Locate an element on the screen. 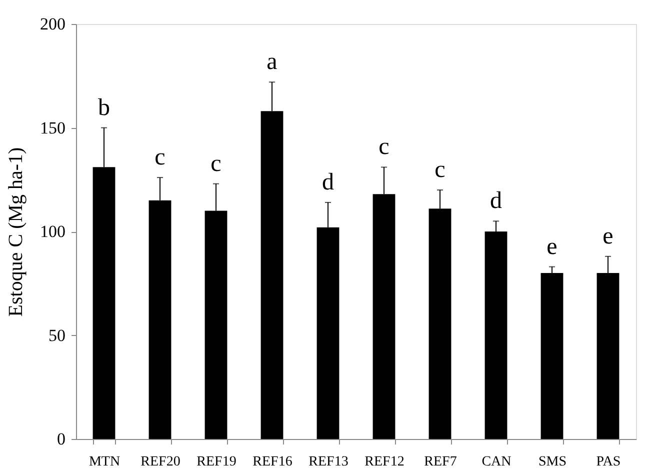  annotation: b is located at coordinates (104, 107).